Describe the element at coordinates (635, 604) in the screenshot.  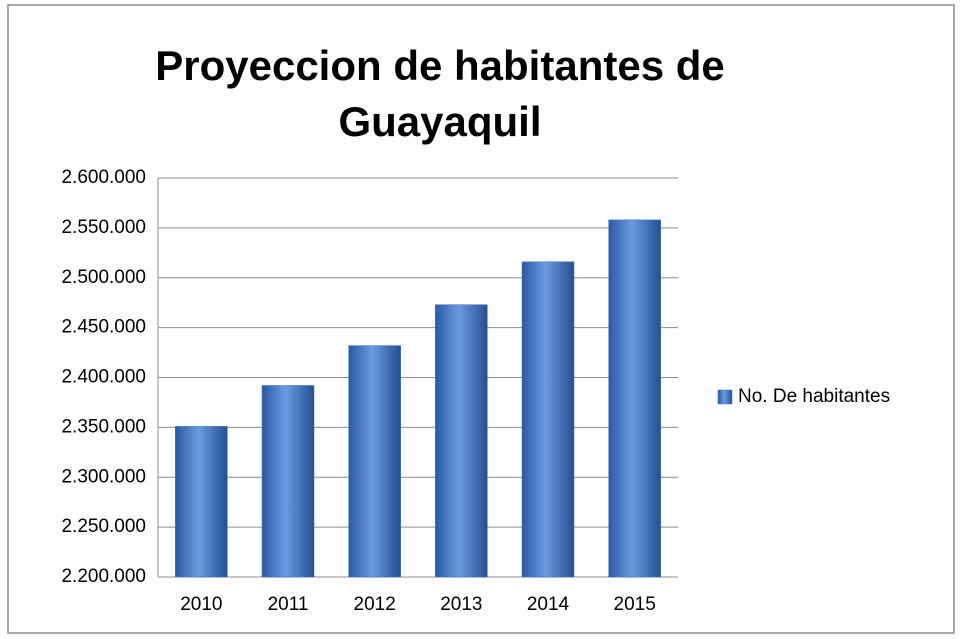
I see `x-tick-label: 2015` at that location.